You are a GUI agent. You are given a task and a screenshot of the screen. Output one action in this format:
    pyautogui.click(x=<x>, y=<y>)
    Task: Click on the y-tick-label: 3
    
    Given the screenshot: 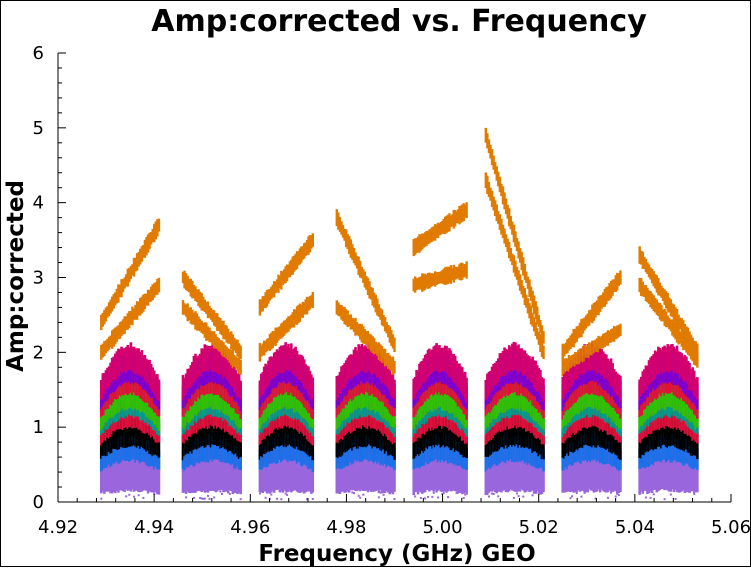 What is the action you would take?
    pyautogui.click(x=38, y=278)
    